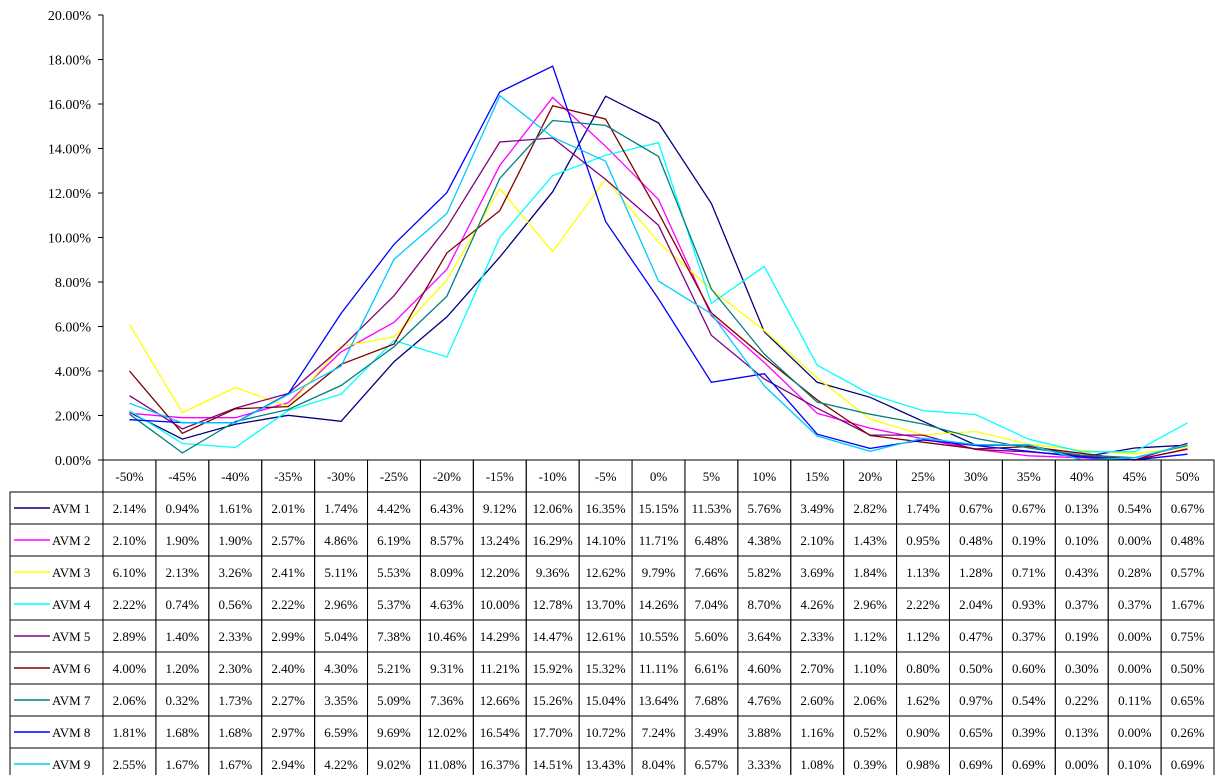 Image resolution: width=1222 pixels, height=775 pixels. What do you see at coordinates (130, 540) in the screenshot?
I see `data-label: 2.10%` at bounding box center [130, 540].